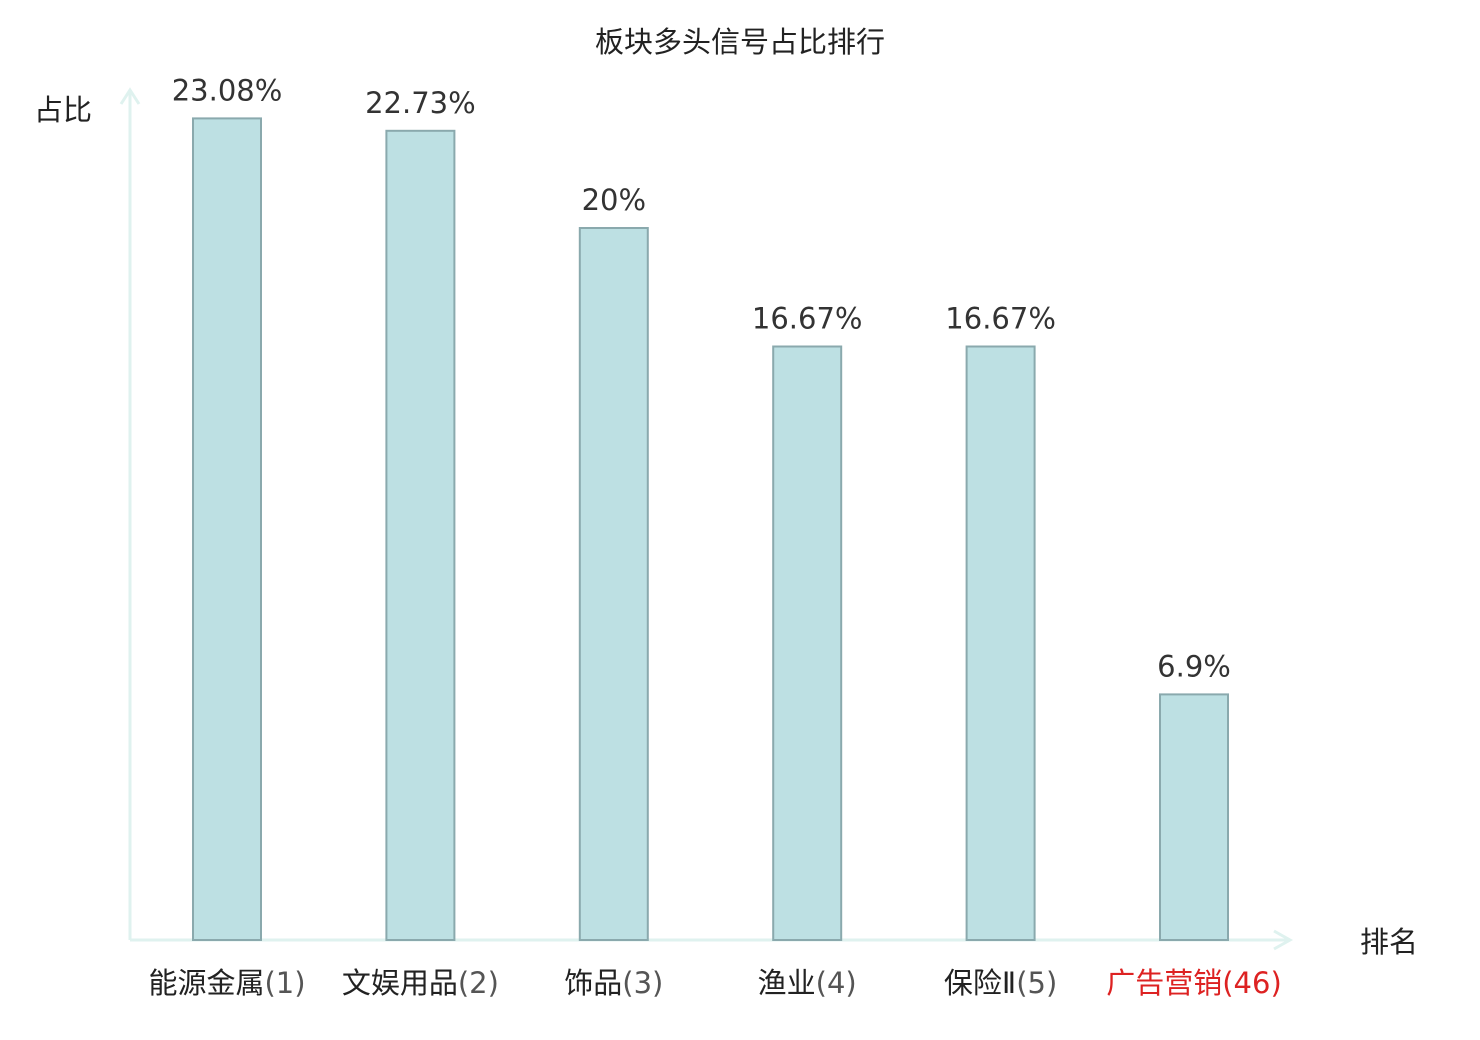  What do you see at coordinates (400, 983) in the screenshot?
I see `category-name: 文娱用品` at bounding box center [400, 983].